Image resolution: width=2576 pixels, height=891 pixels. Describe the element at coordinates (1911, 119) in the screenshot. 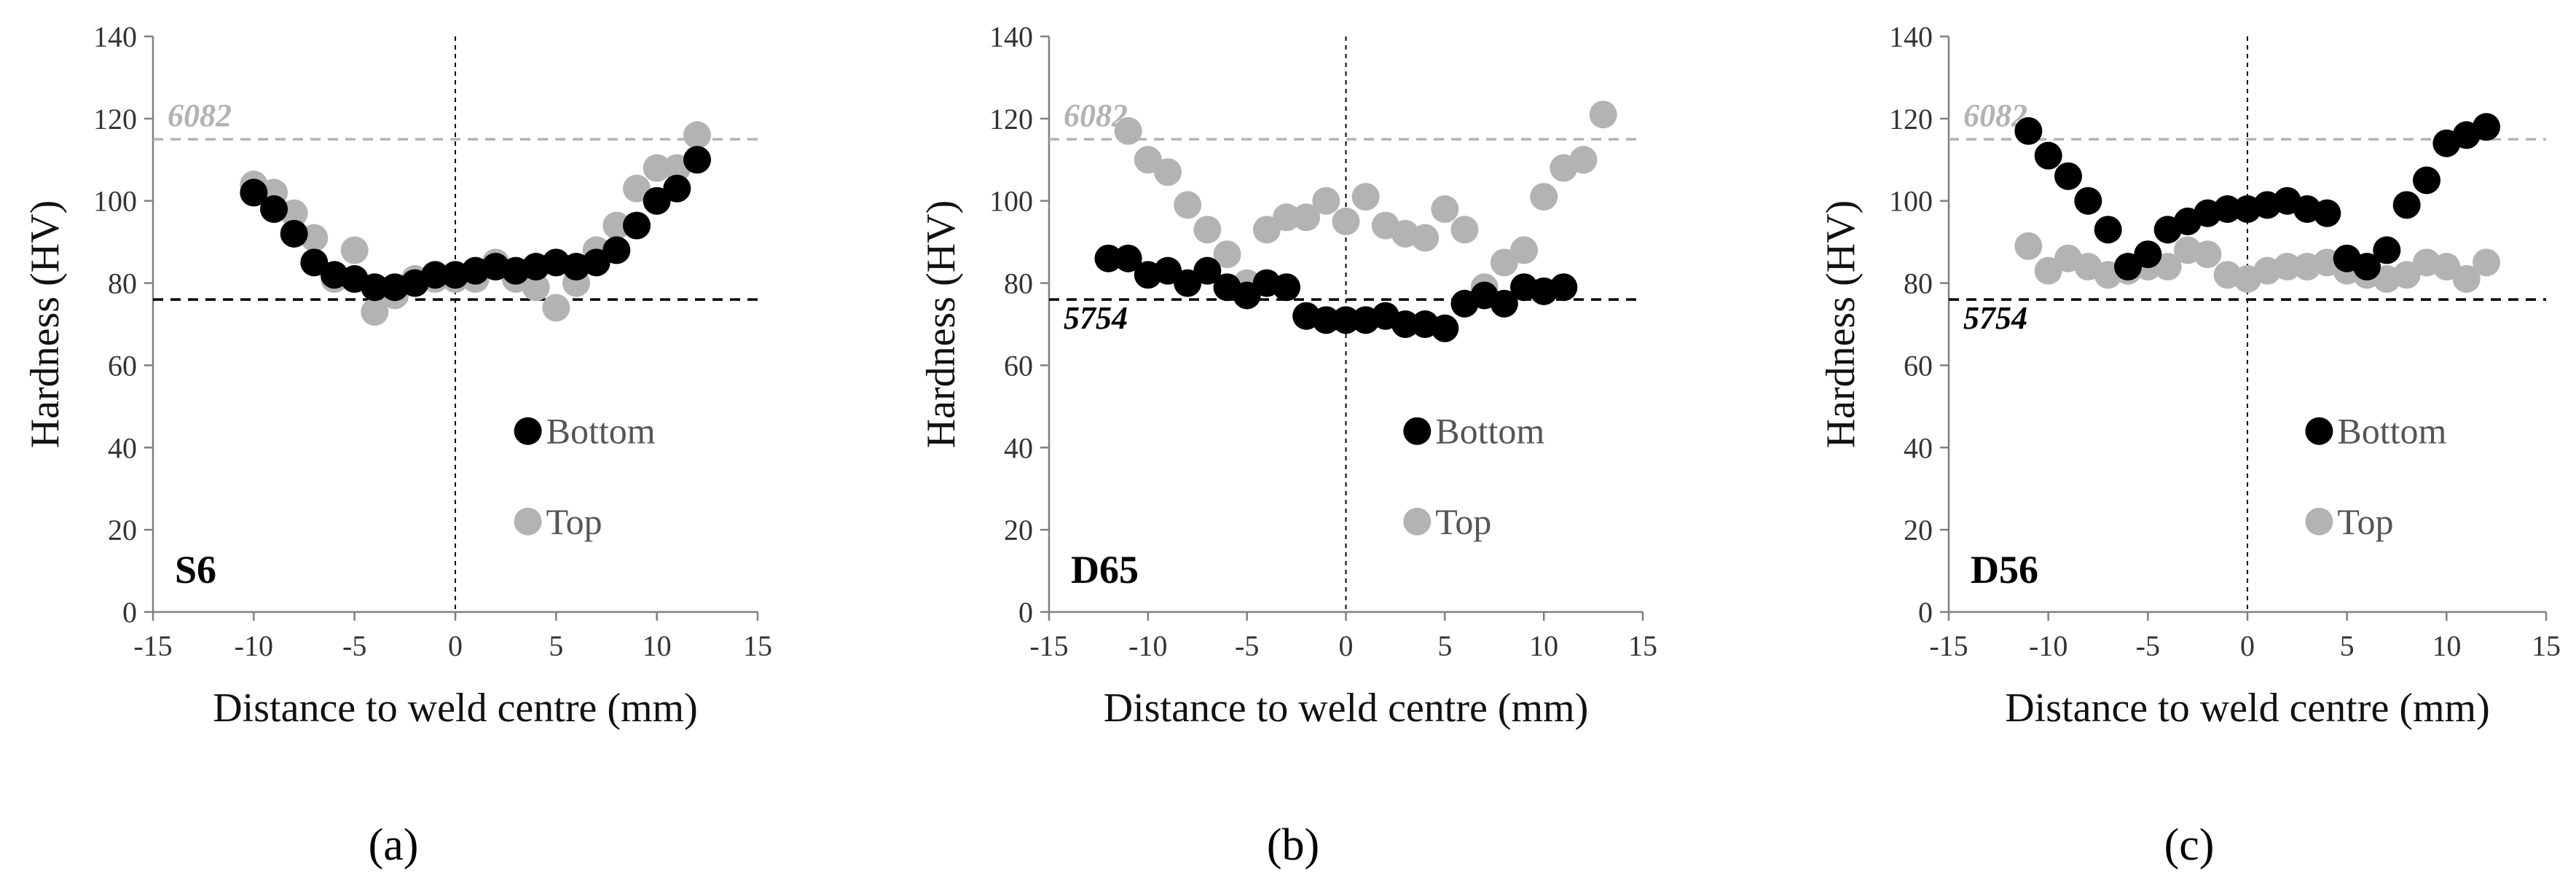

I see `y-tick-label: 120` at that location.